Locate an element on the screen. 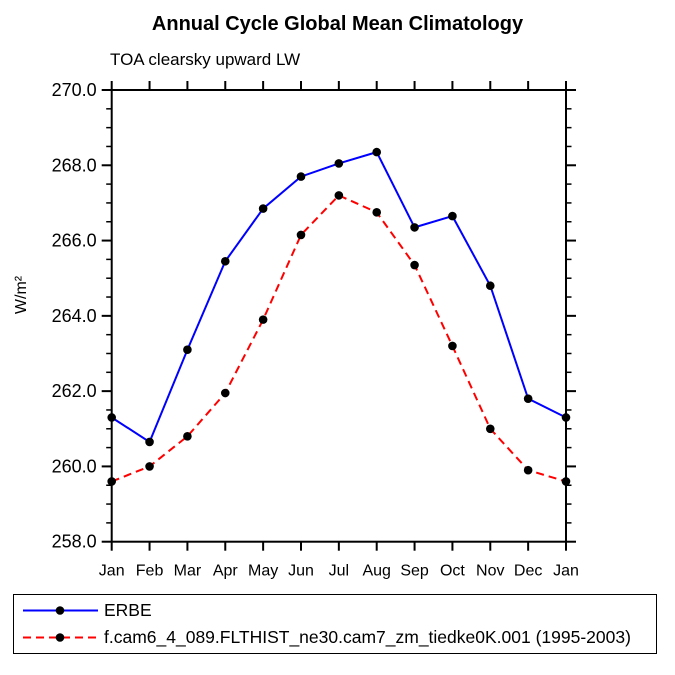  x-tick-label: Apr is located at coordinates (226, 571).